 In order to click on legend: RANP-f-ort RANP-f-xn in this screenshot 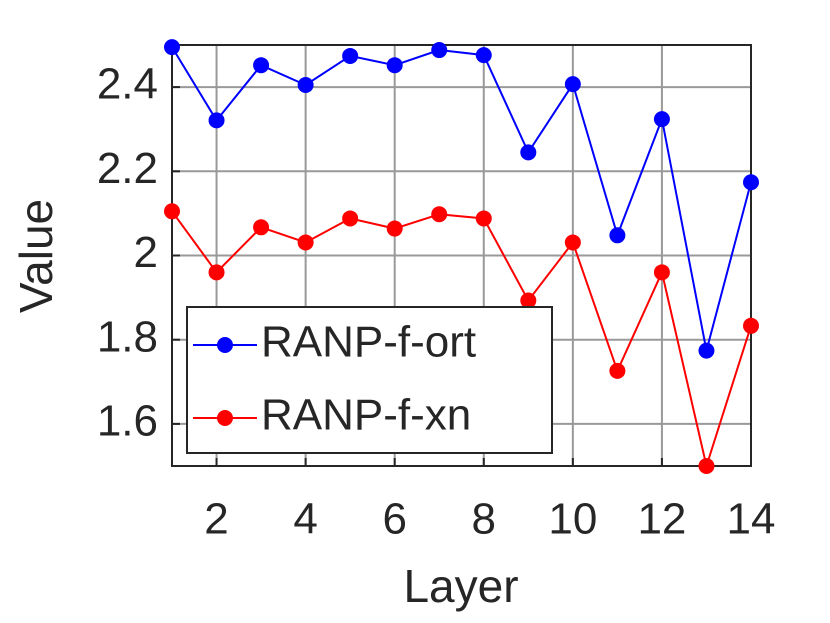, I will do `click(369, 380)`.